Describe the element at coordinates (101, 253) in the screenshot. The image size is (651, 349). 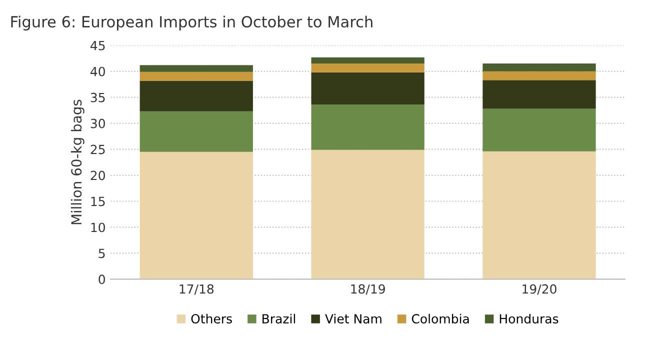
I see `y-tick-label: 5` at that location.